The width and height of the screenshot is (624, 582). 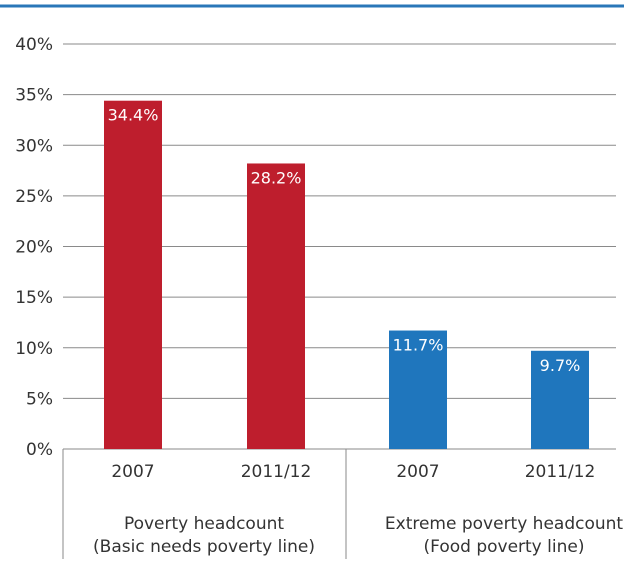 What do you see at coordinates (276, 177) in the screenshot?
I see `data-label: 28.2%` at bounding box center [276, 177].